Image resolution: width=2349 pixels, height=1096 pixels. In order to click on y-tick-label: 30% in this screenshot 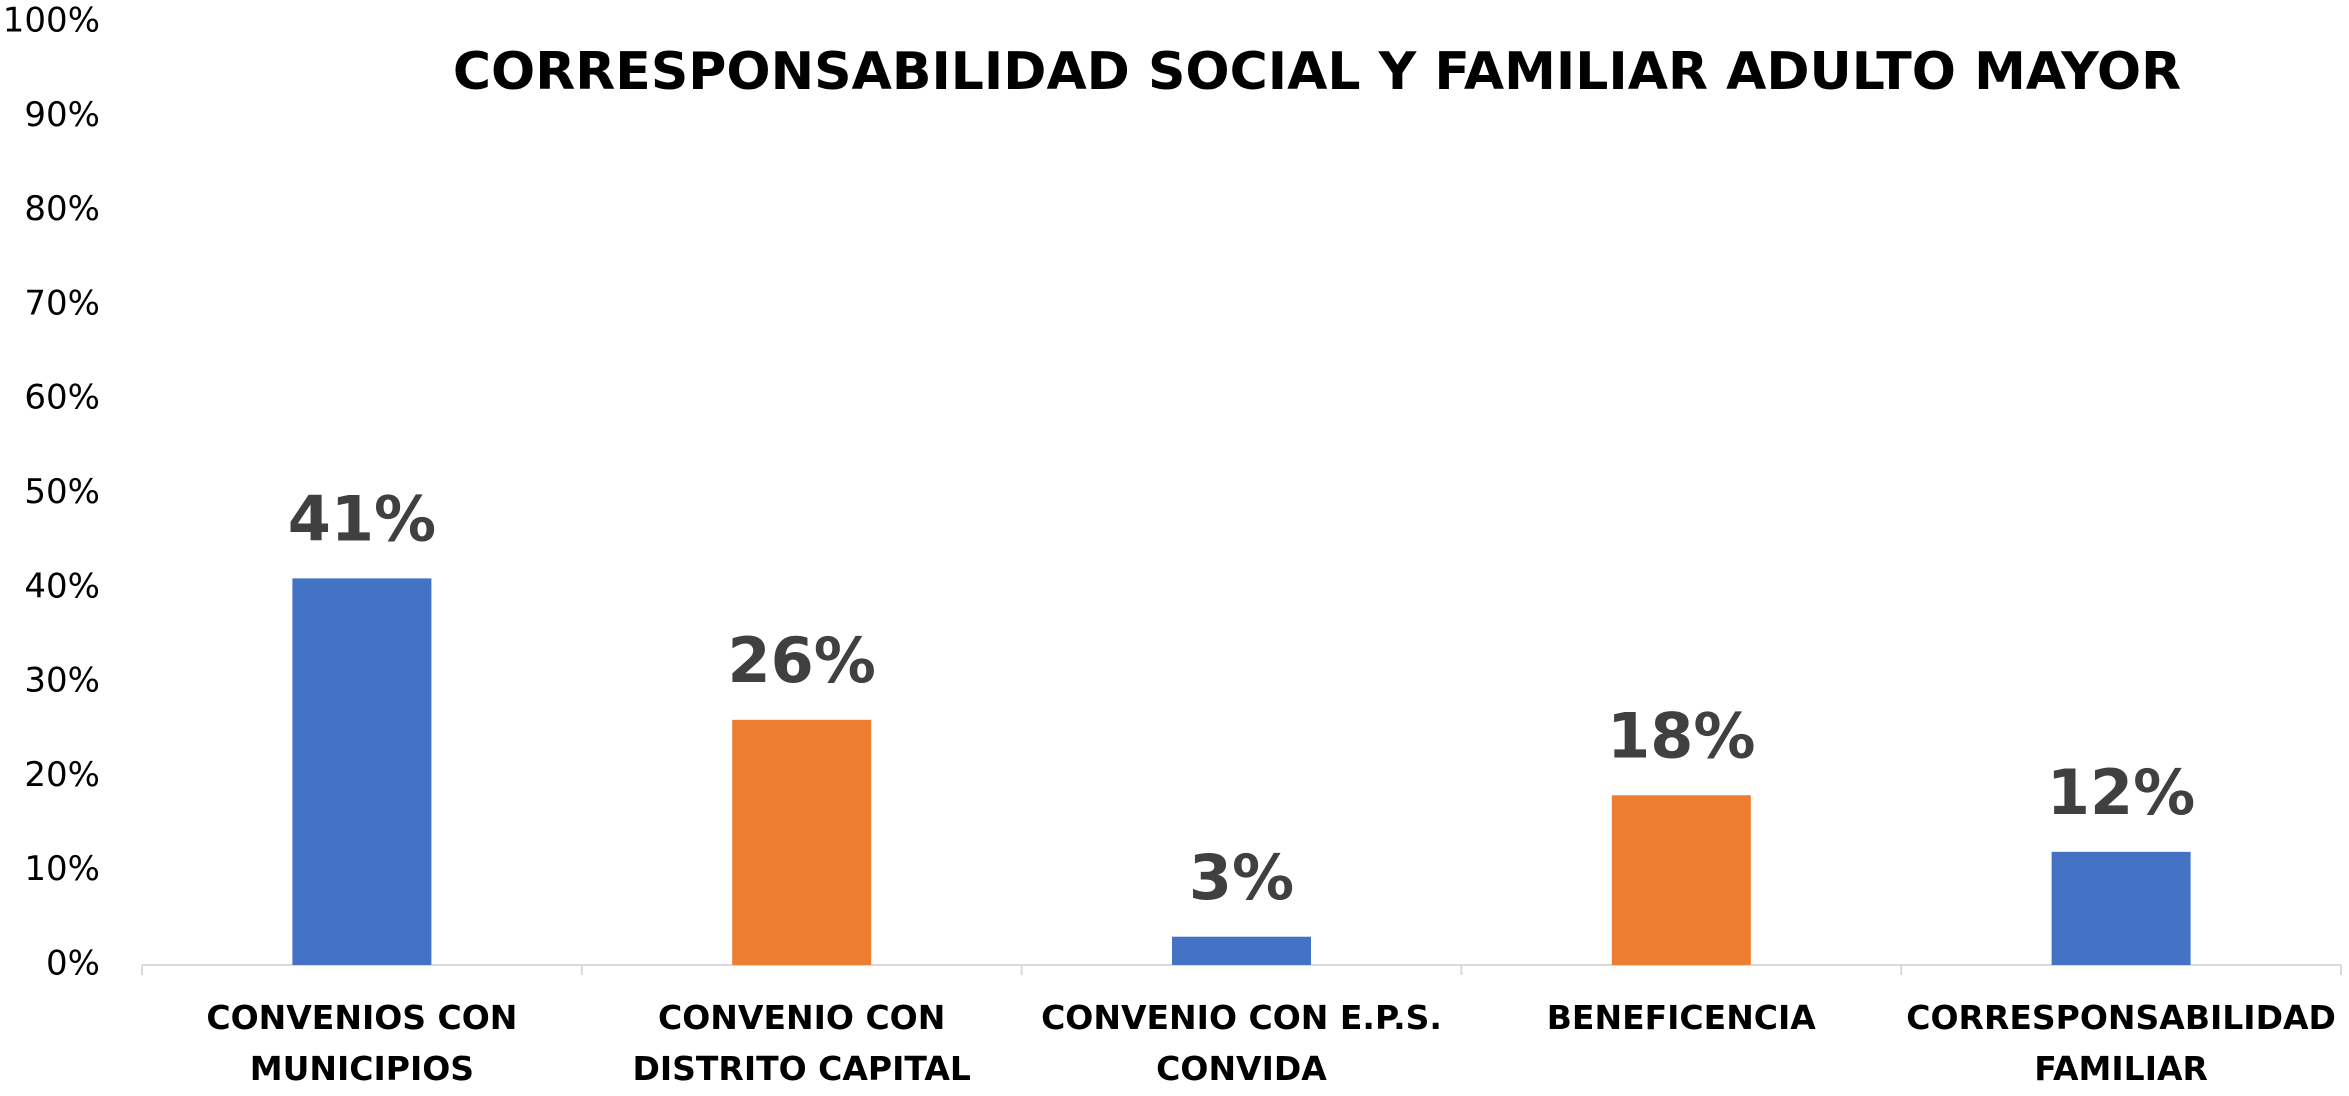, I will do `click(62, 681)`.